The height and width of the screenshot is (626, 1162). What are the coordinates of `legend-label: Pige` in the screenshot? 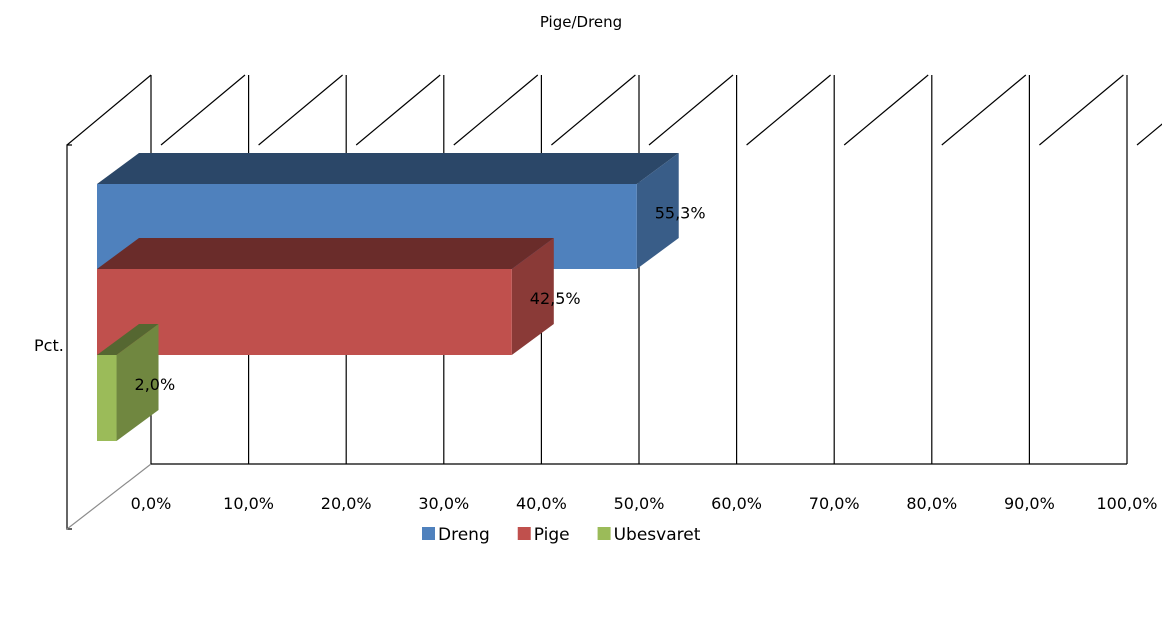 It's located at (552, 535).